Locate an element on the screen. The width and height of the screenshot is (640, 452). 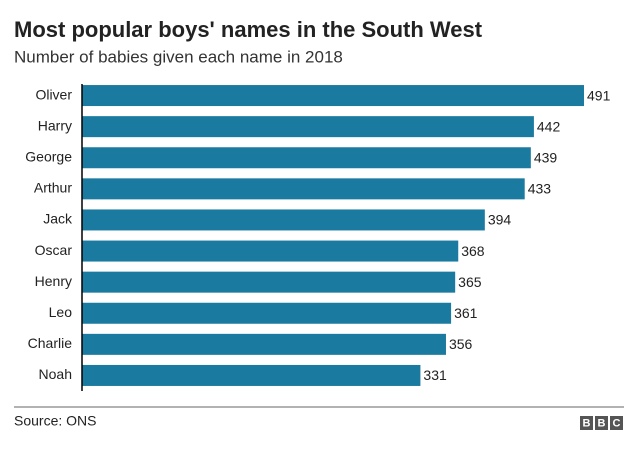
value-label: 439 is located at coordinates (546, 157).